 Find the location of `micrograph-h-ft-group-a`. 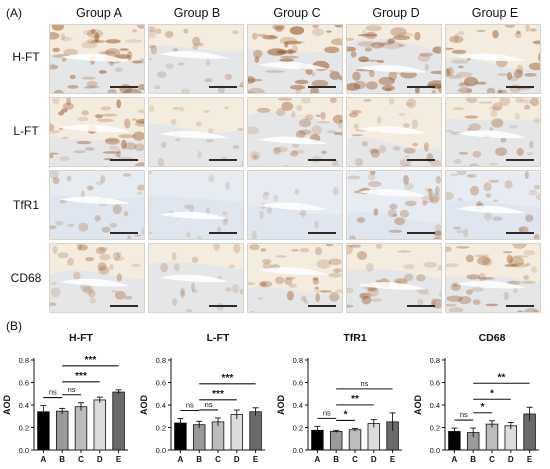

micrograph-h-ft-group-a is located at coordinates (97, 59).